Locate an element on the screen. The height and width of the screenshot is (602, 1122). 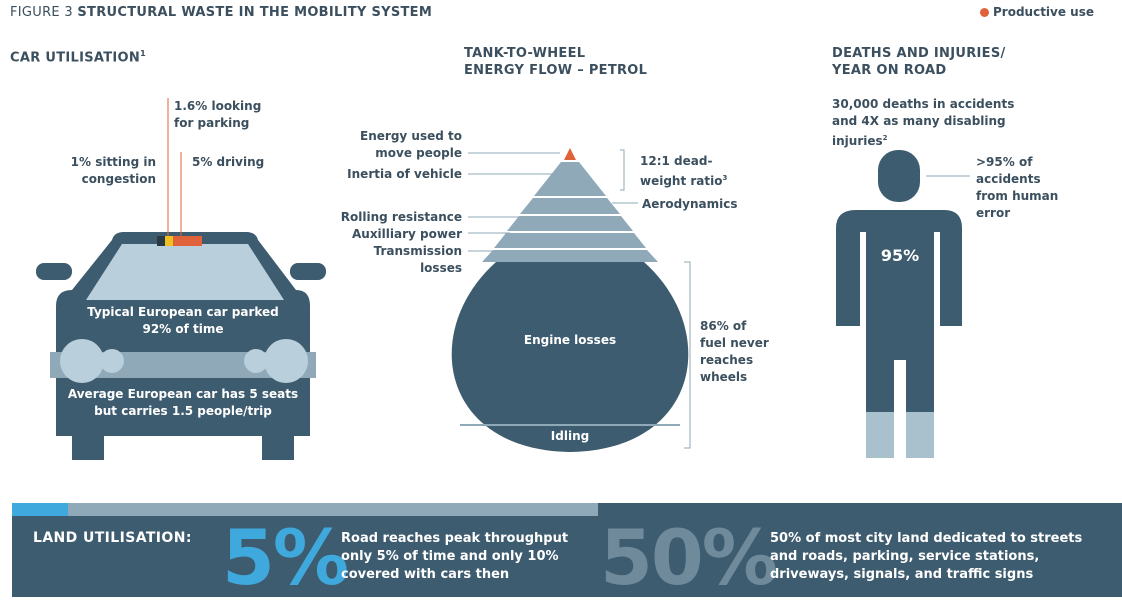
pyramid-aux-layer is located at coordinates (570, 240).